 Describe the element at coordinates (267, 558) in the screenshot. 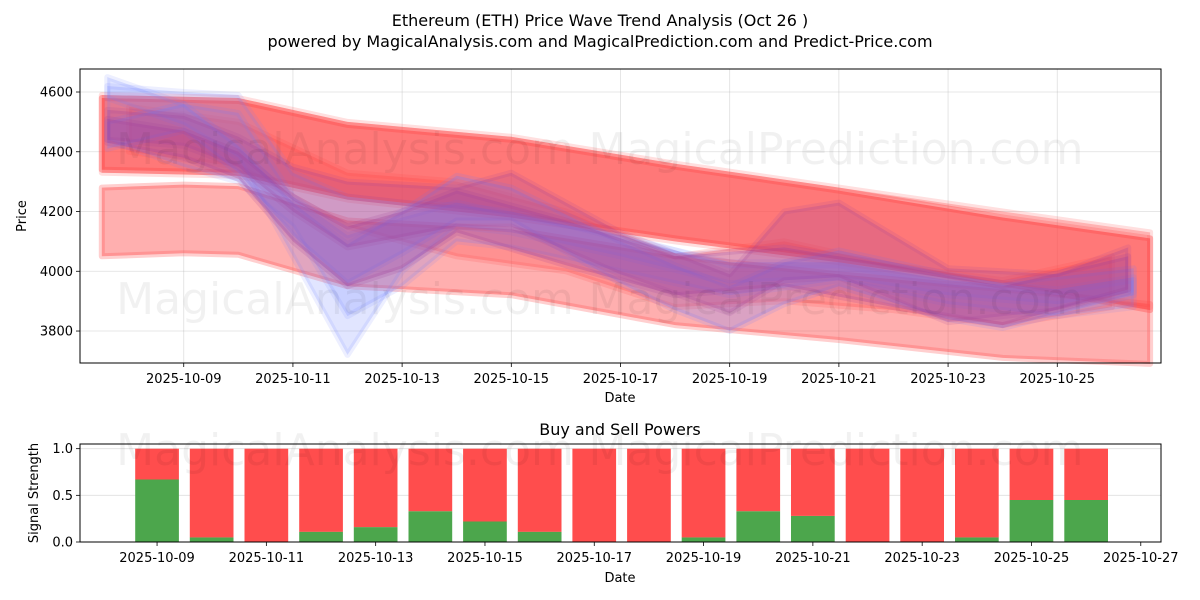

I see `signal-x-tick-label: 2025-10-11` at that location.